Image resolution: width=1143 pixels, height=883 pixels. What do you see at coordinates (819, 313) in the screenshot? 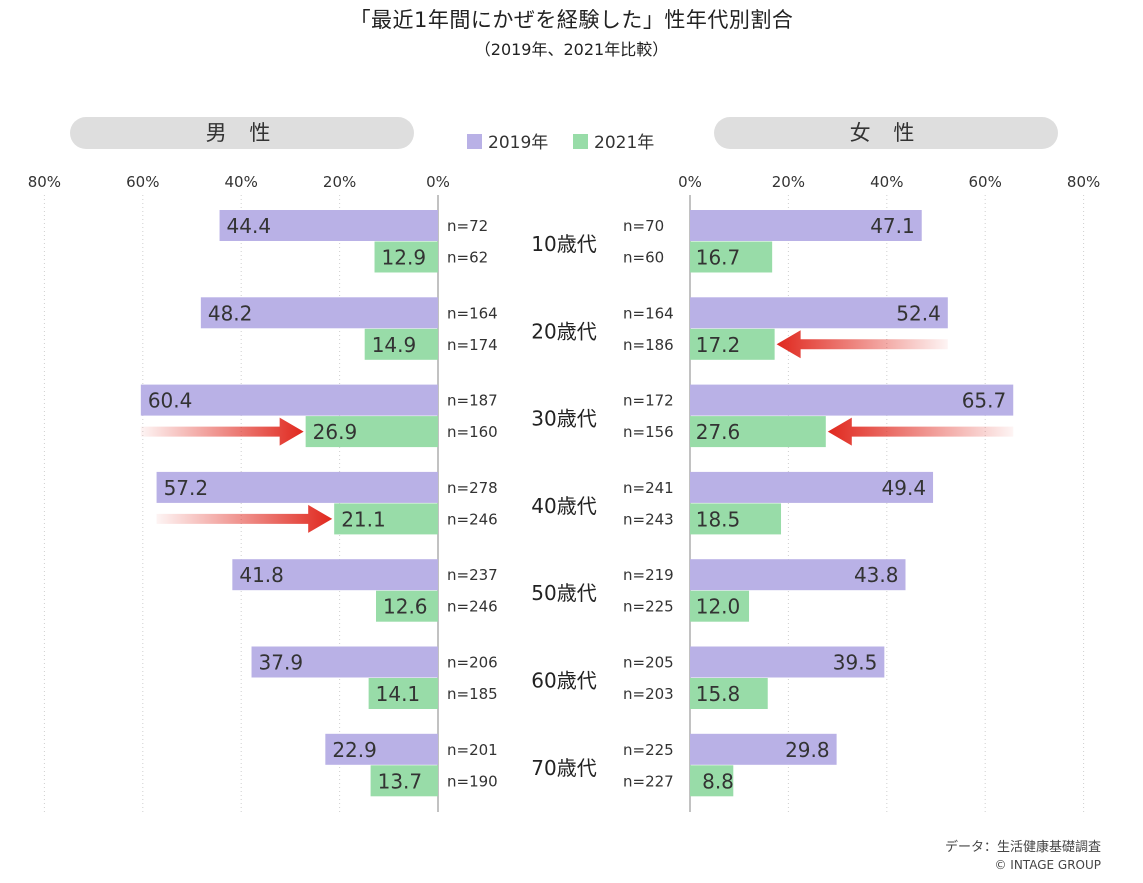
I see `bar-right-2019-20歳代` at bounding box center [819, 313].